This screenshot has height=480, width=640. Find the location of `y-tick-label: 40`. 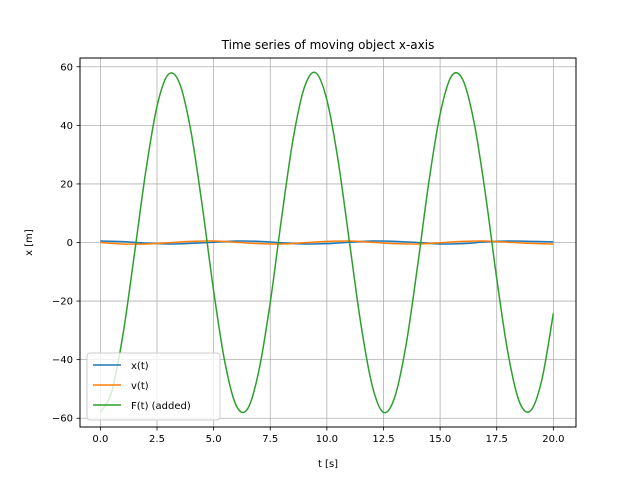

y-tick-label: 40 is located at coordinates (66, 126).